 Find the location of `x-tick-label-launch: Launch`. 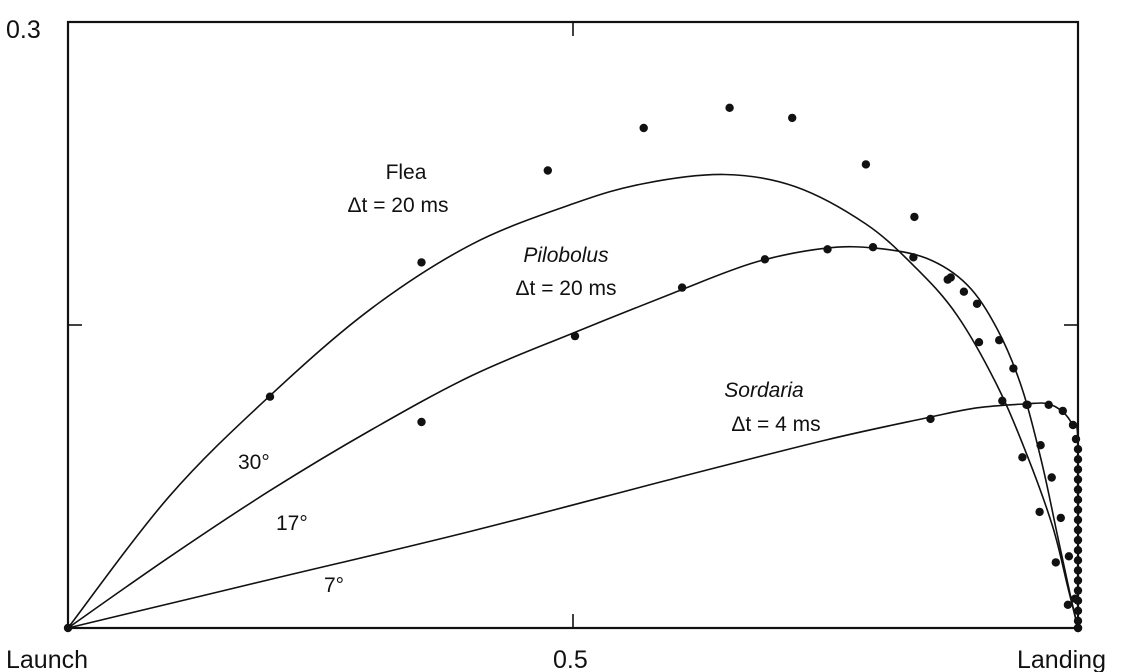

x-tick-label-launch: Launch is located at coordinates (47, 659).